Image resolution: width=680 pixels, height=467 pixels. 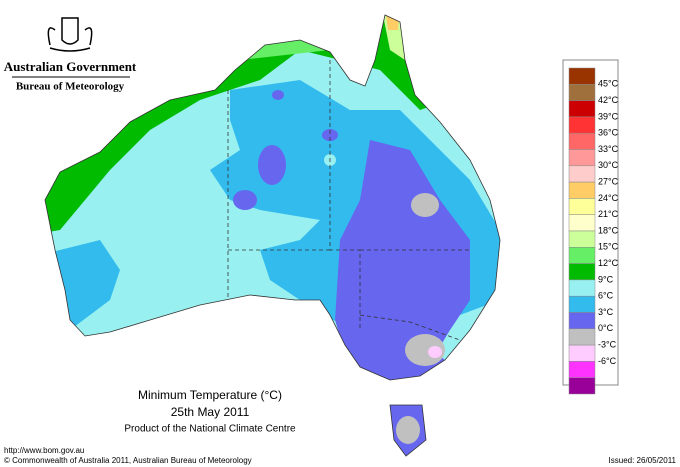 I want to click on legend-label: -3°C, so click(x=607, y=344).